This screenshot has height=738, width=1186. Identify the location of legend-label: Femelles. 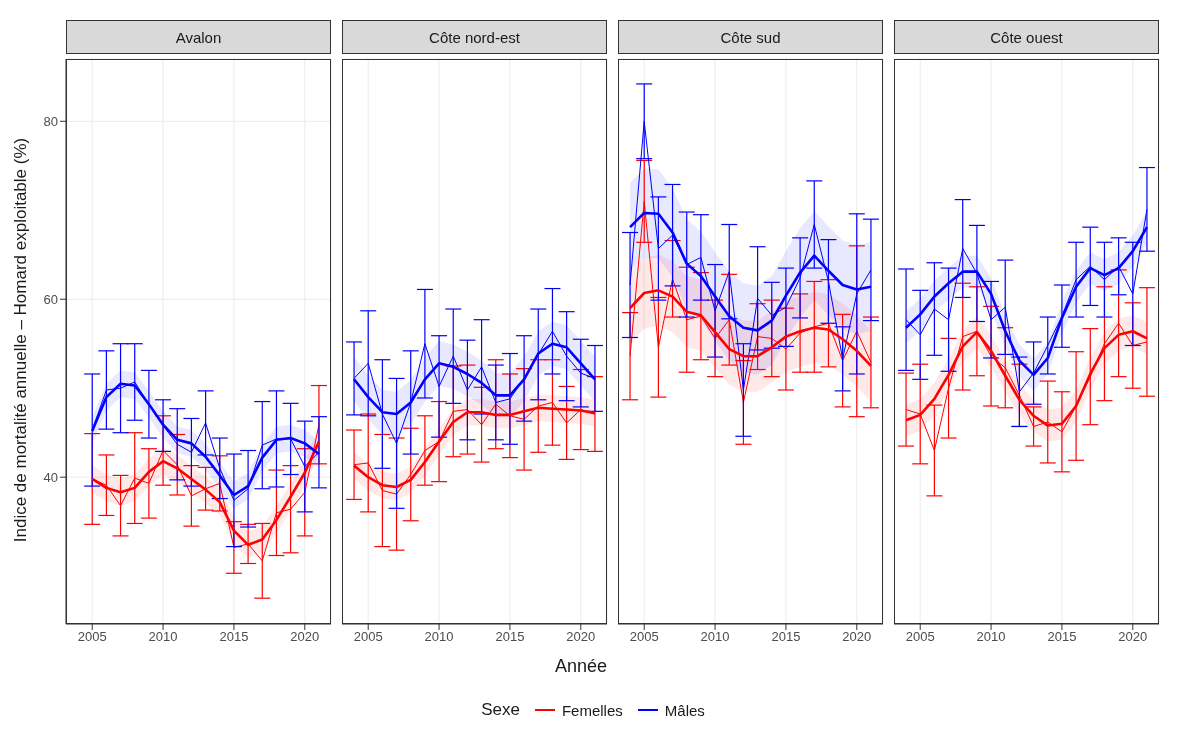
(592, 710).